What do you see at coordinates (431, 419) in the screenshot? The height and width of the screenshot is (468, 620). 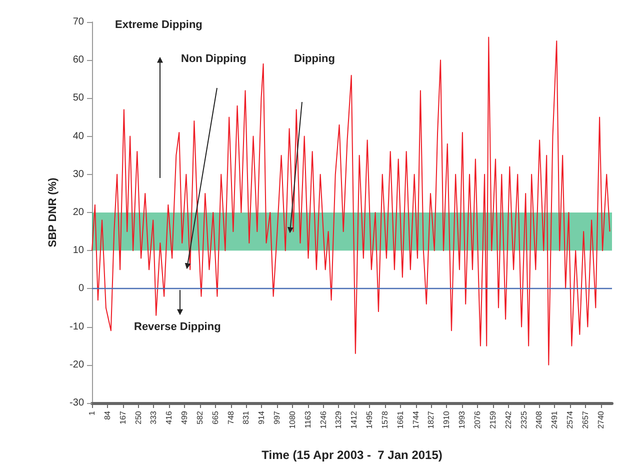 I see `x-tick-label: 1827` at bounding box center [431, 419].